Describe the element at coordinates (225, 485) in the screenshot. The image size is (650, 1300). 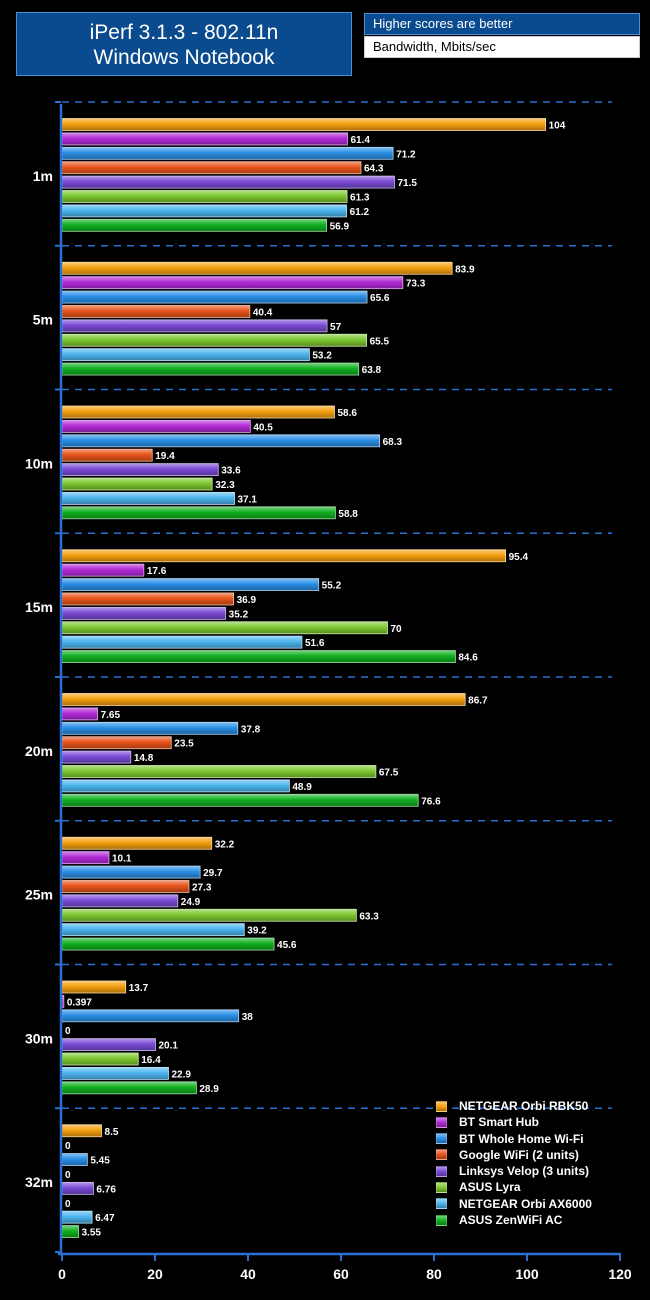
I see `data-label: 32.3` at that location.